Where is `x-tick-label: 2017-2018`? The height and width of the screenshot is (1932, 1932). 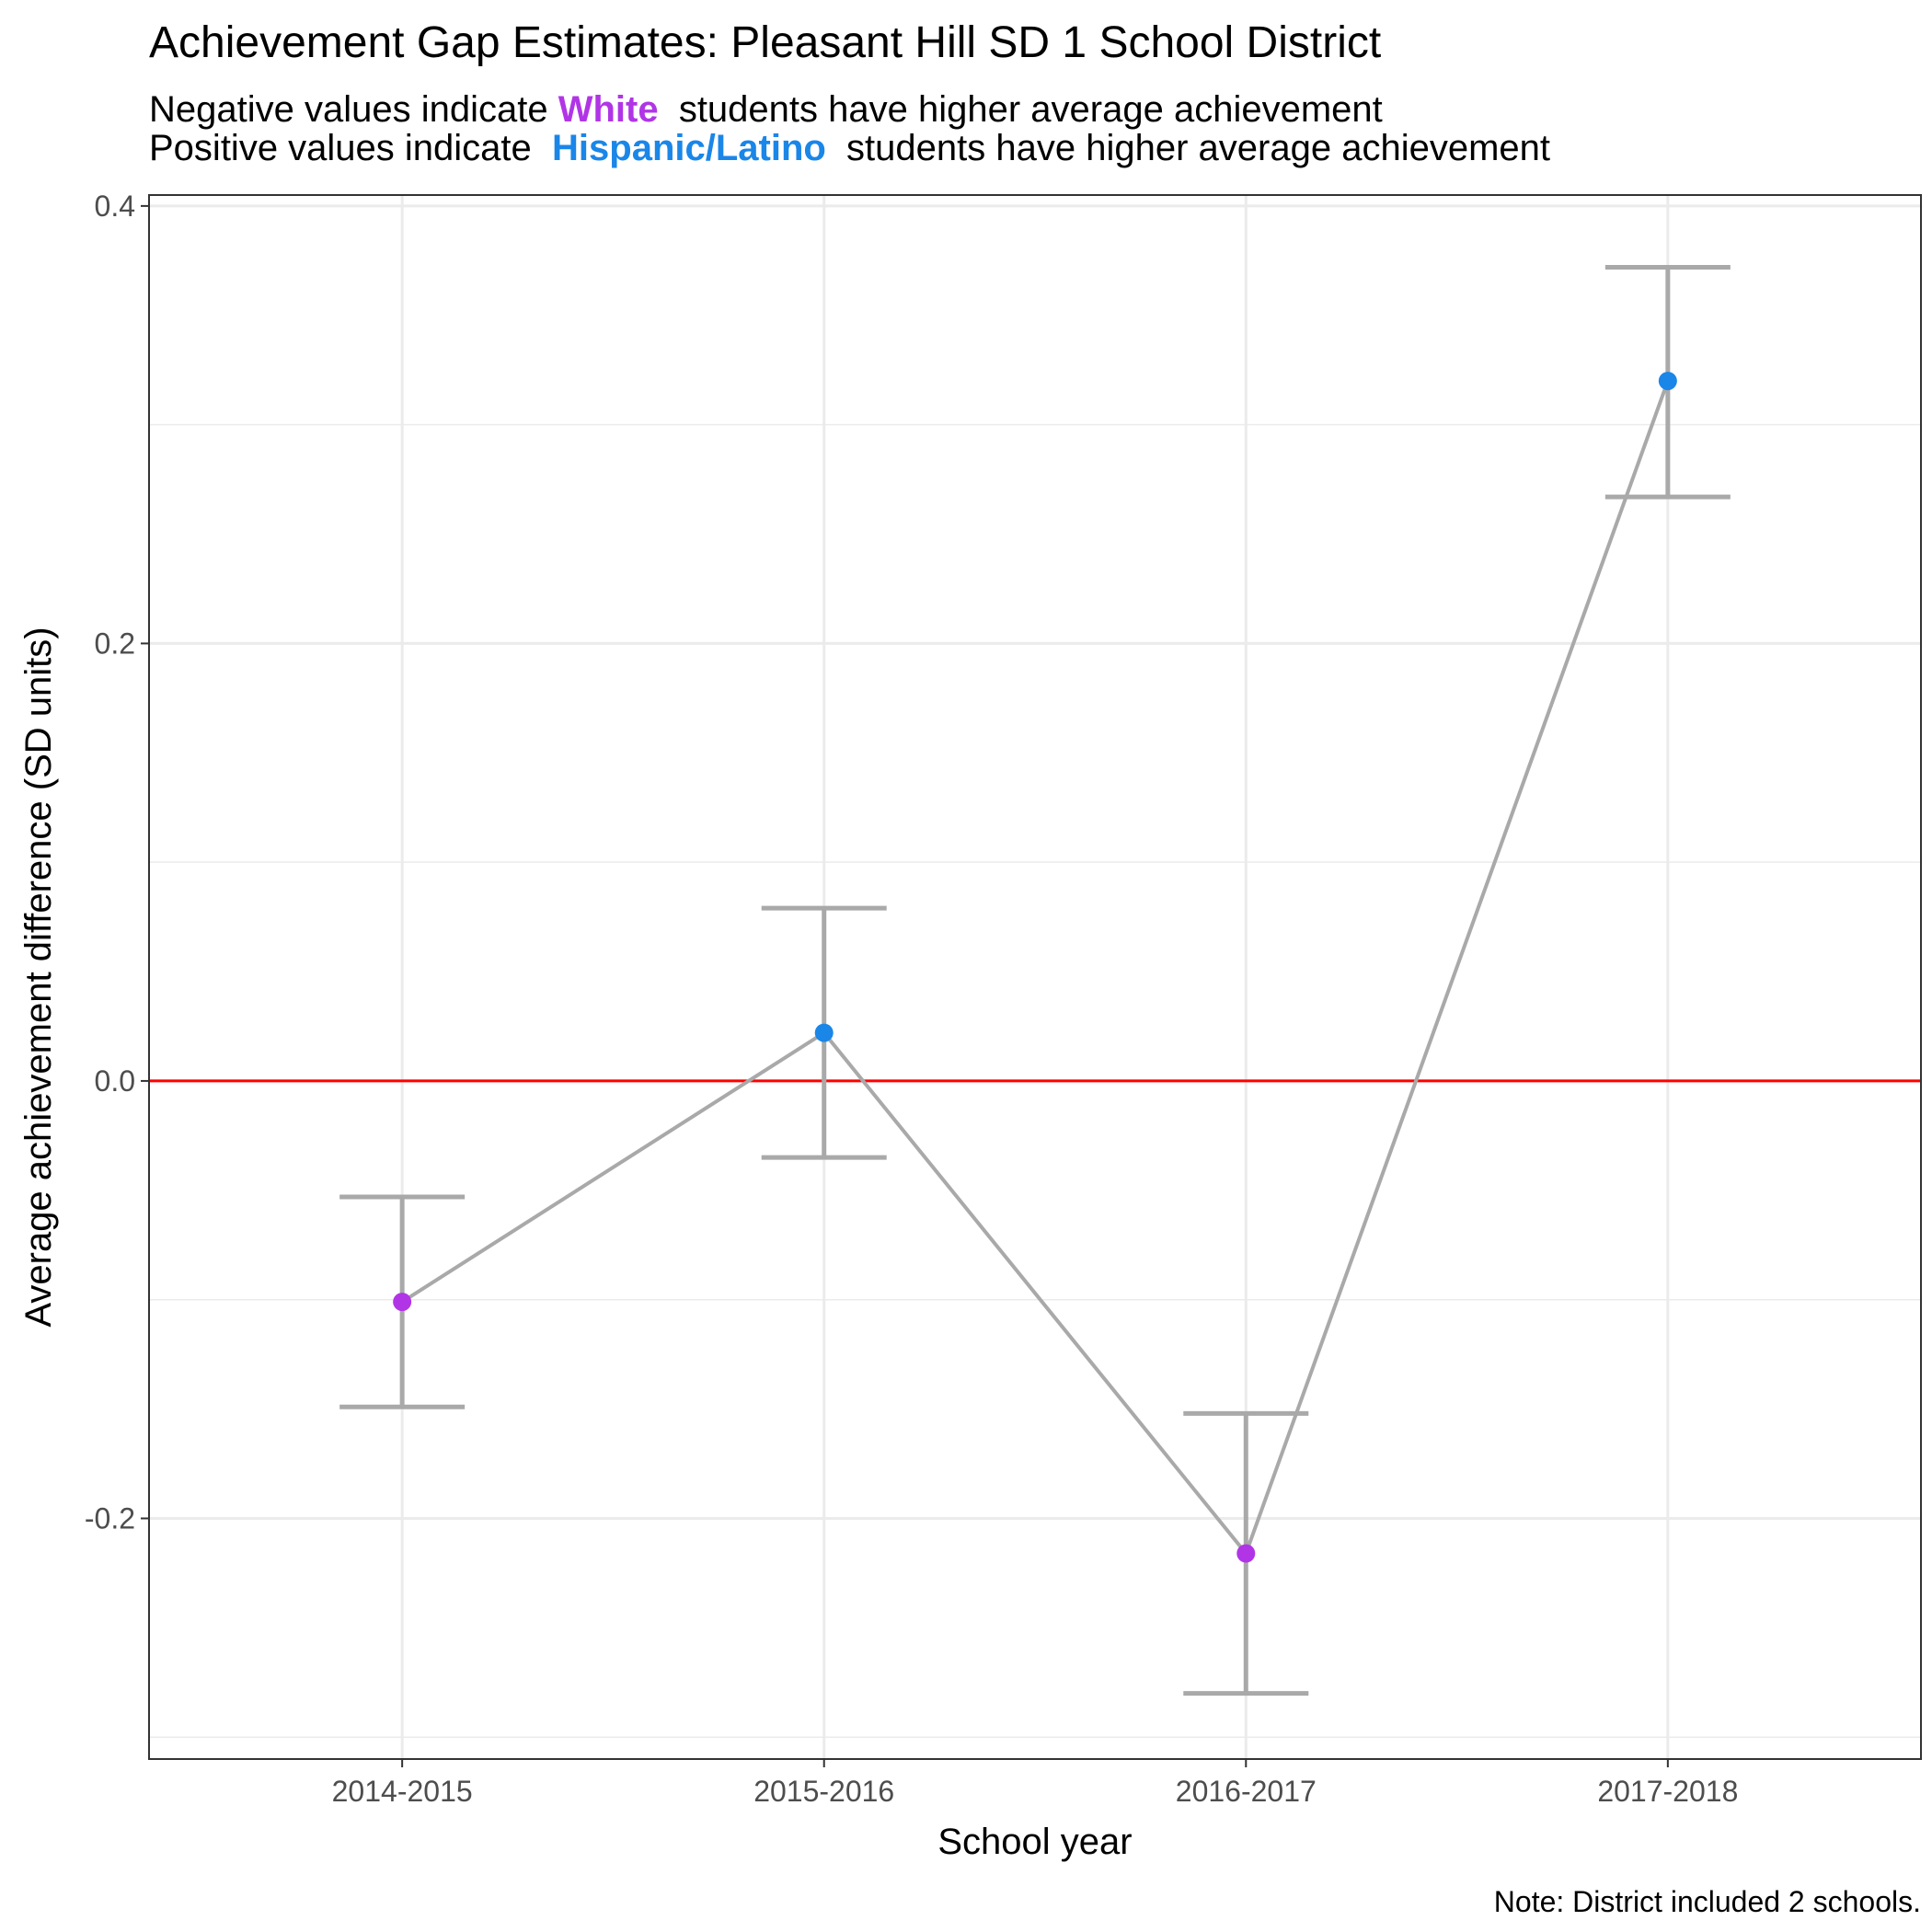
x-tick-label: 2017-2018 is located at coordinates (1667, 1791).